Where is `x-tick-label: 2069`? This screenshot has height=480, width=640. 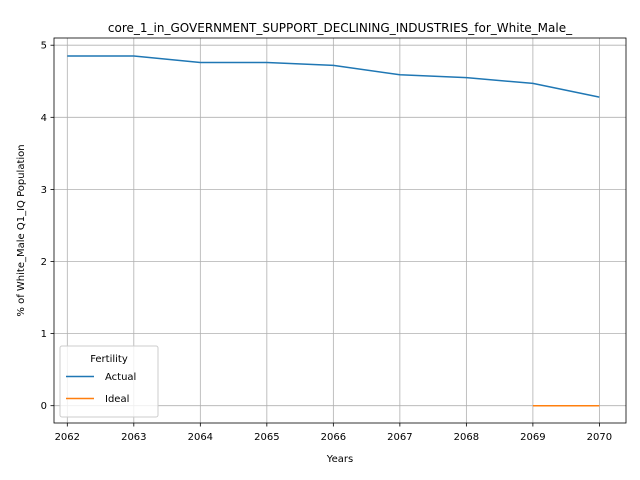
x-tick-label: 2069 is located at coordinates (532, 437).